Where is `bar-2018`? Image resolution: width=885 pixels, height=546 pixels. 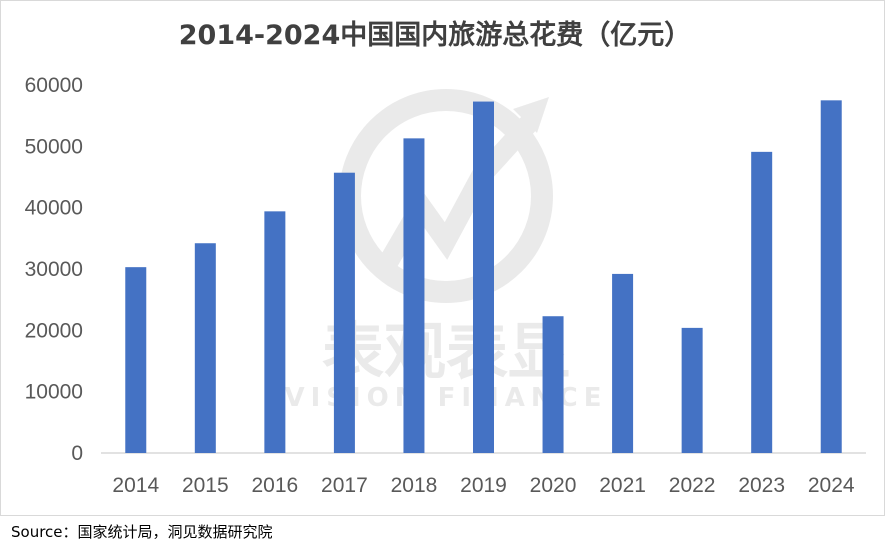
bar-2018 is located at coordinates (414, 296).